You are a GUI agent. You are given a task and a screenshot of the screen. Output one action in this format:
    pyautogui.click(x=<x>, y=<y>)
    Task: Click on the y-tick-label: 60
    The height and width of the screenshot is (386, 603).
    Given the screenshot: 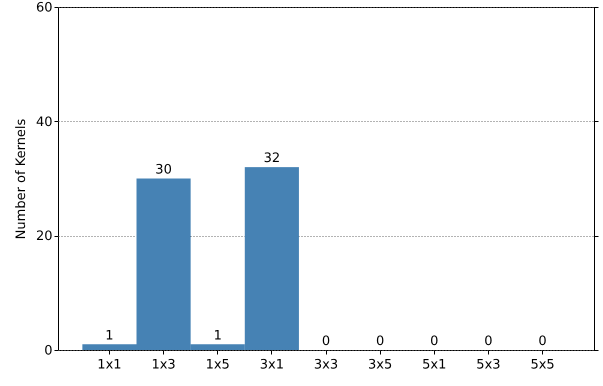 What is the action you would take?
    pyautogui.click(x=44, y=8)
    